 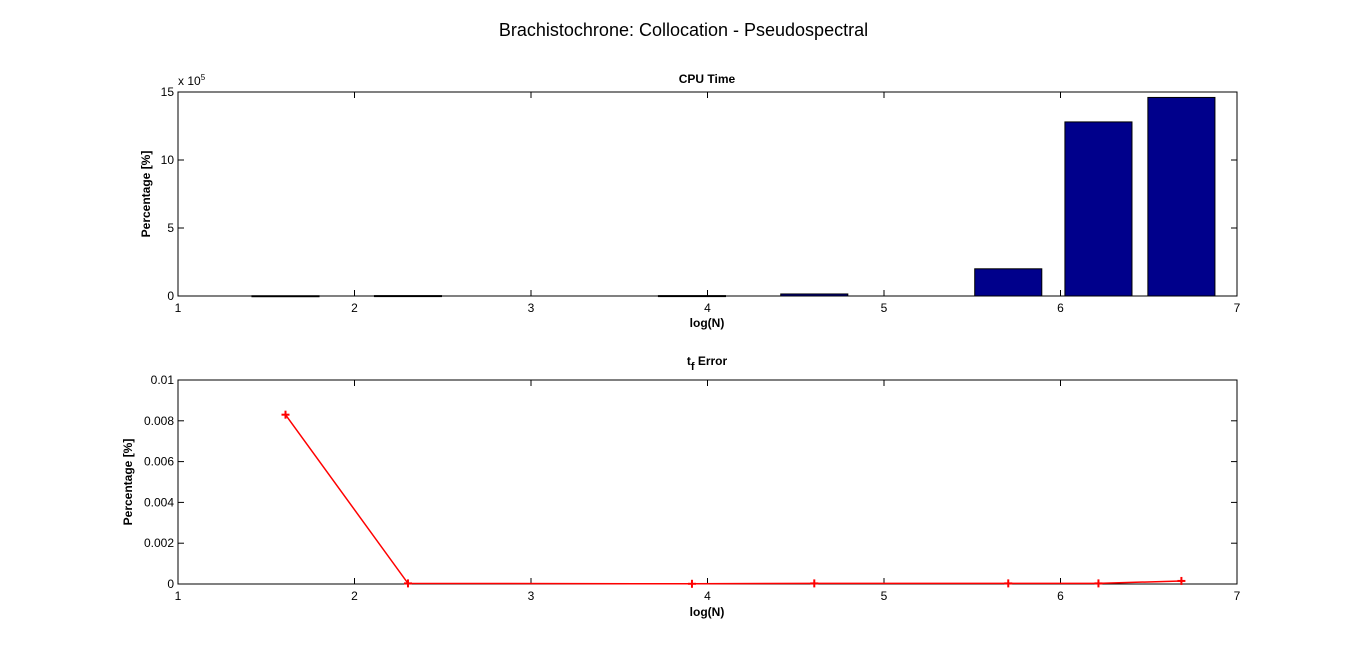 What do you see at coordinates (531, 596) in the screenshot?
I see `tf-error-xtick-label: 3` at bounding box center [531, 596].